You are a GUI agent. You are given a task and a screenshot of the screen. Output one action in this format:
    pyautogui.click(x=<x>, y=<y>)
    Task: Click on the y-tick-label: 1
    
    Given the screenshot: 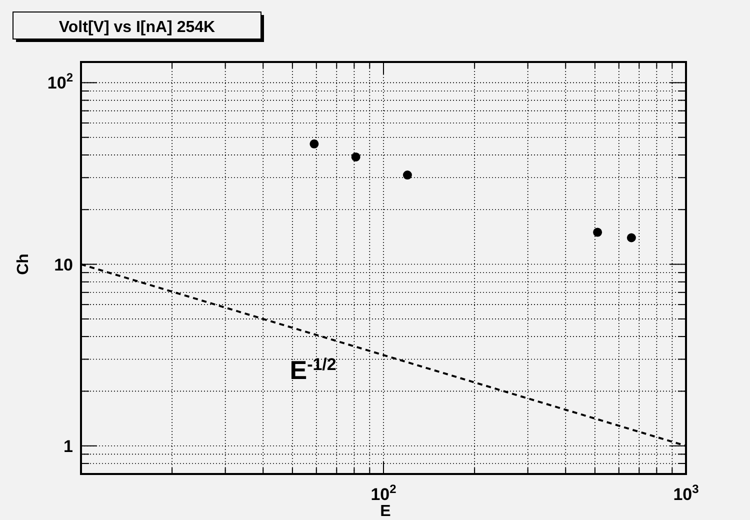 What is the action you would take?
    pyautogui.click(x=68, y=446)
    